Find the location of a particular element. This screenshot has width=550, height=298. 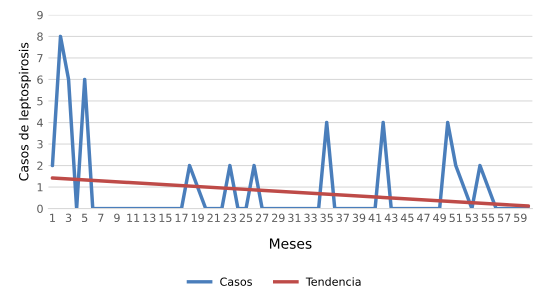

x-tick-label: 19 is located at coordinates (198, 218).